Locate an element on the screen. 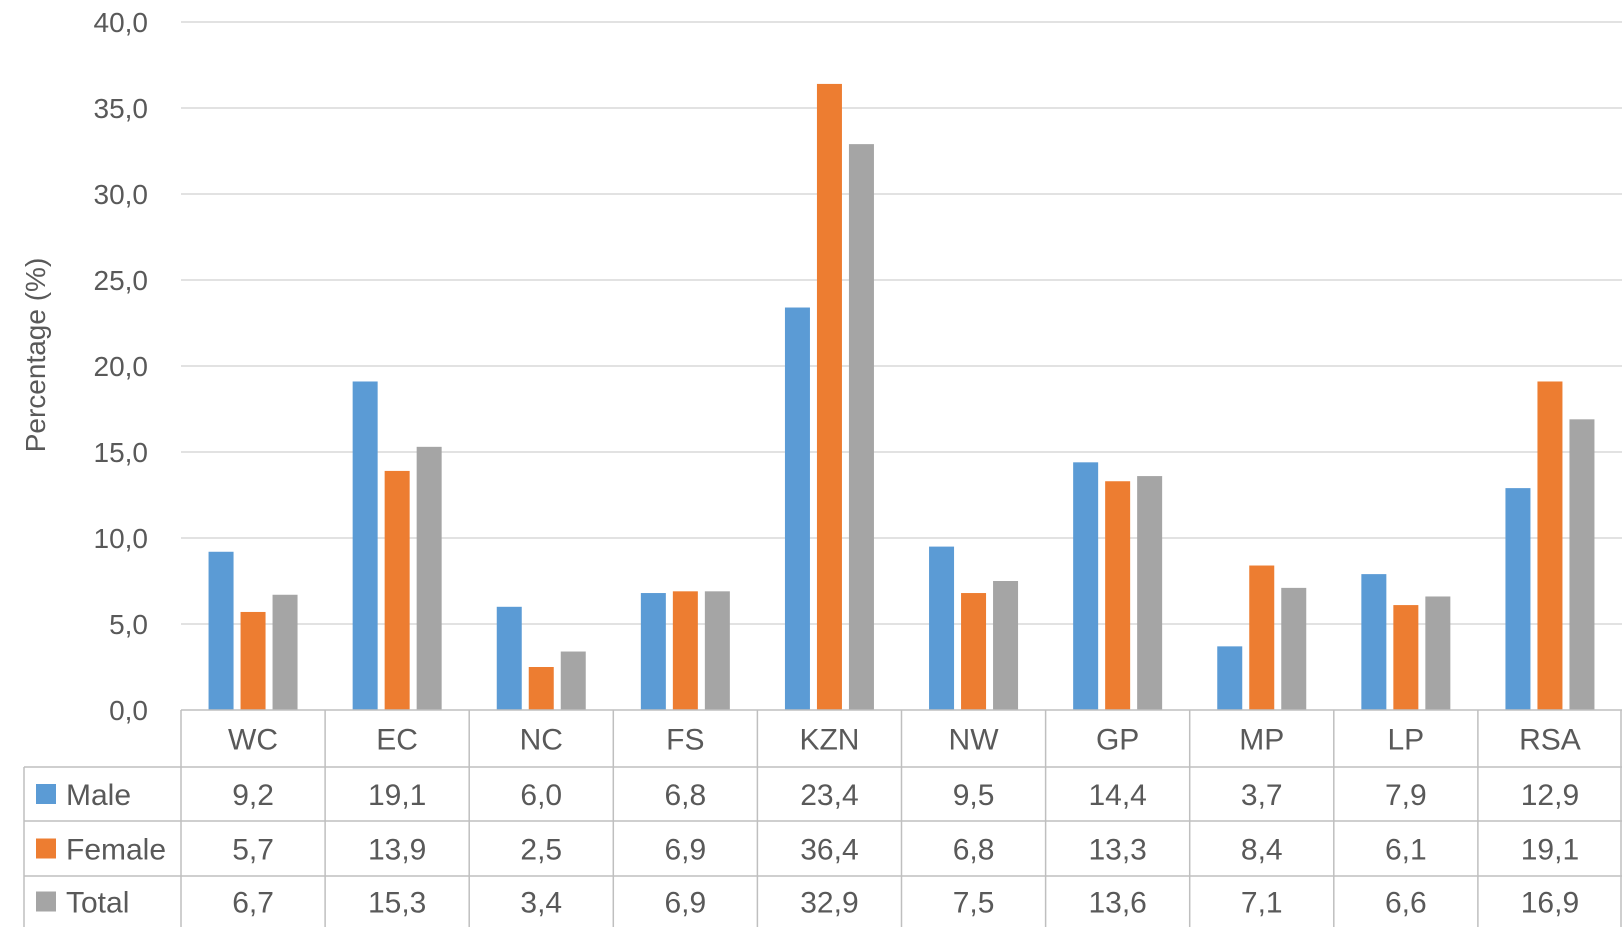  category-label: NW is located at coordinates (974, 740).